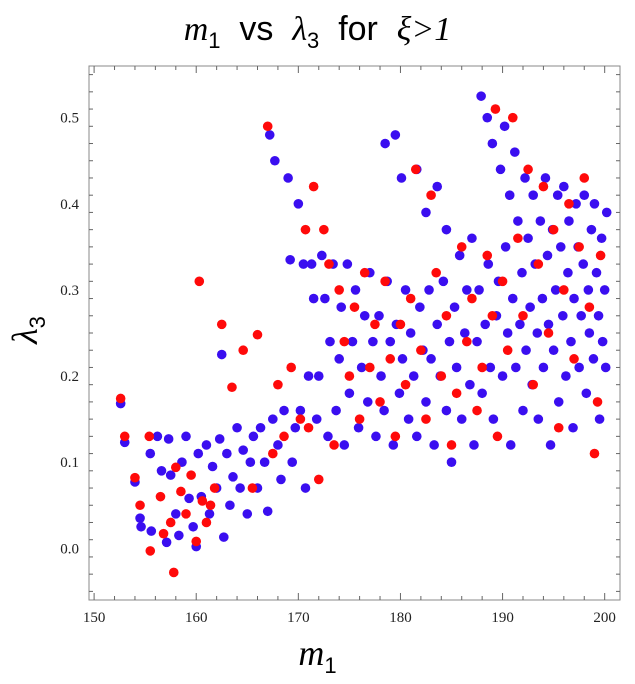  What do you see at coordinates (69, 549) in the screenshot?
I see `y-tick-label: 0.0` at bounding box center [69, 549].